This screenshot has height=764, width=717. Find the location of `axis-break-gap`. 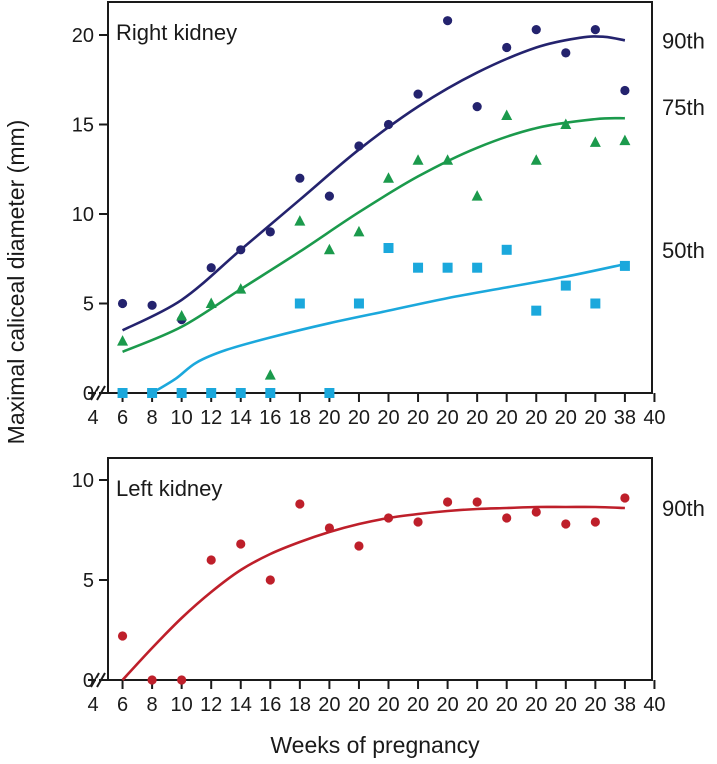

axis-break-gap is located at coordinates (97, 393).